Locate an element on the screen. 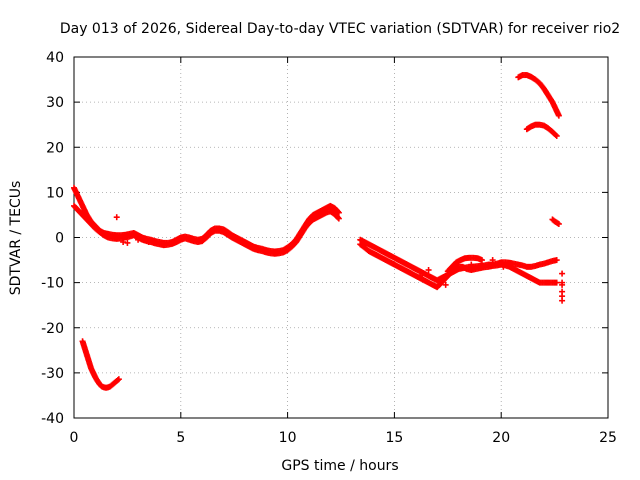 The height and width of the screenshot is (480, 640). y-tick-label: -40 is located at coordinates (52, 419).